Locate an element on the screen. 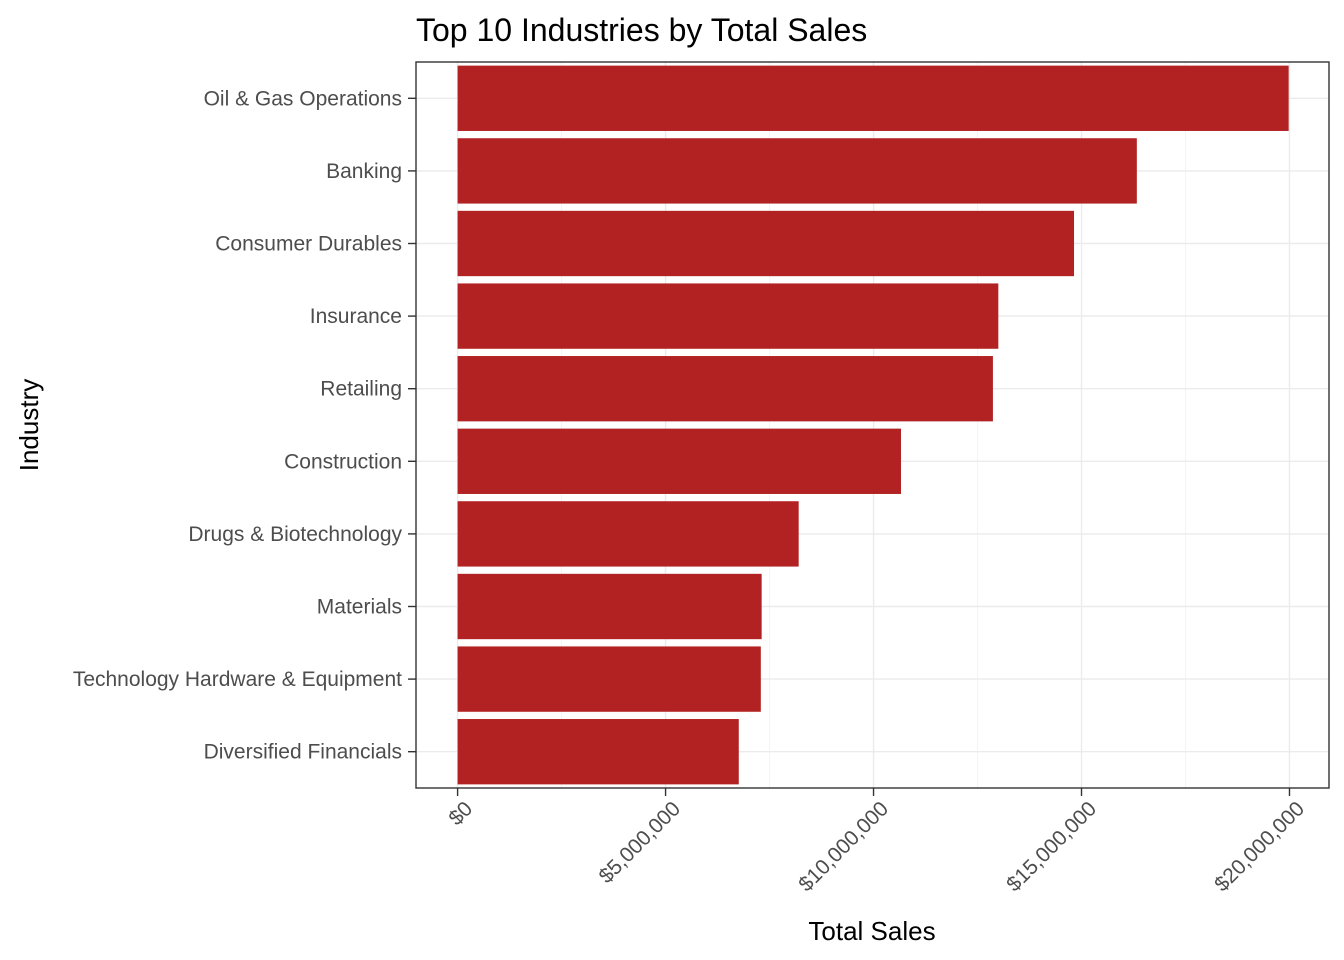 The height and width of the screenshot is (960, 1344). y-tick-label: Retailing is located at coordinates (361, 389).